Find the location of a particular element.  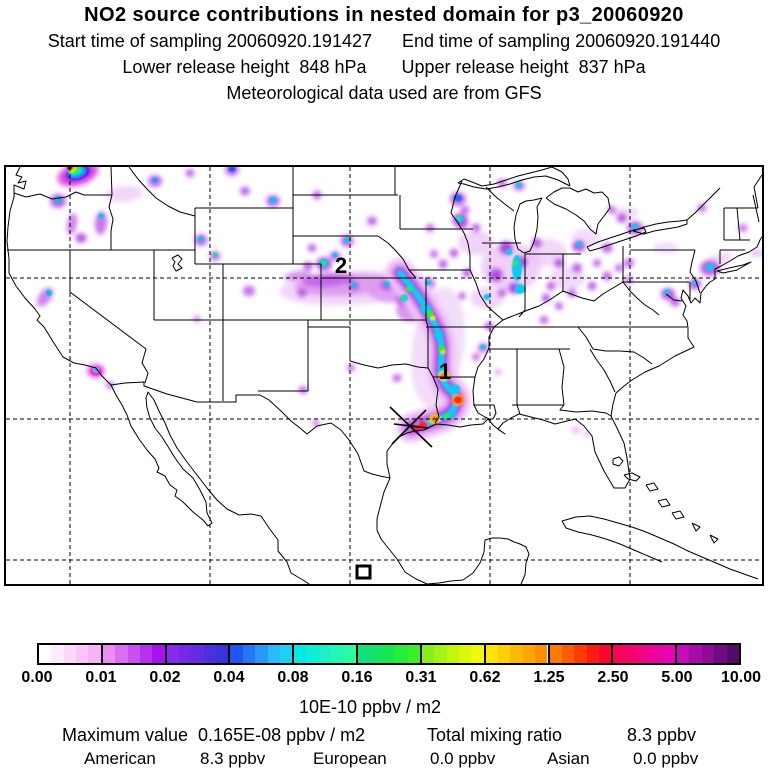

colorbar-unit-label: 10E-10 ppbv / m2 is located at coordinates (370, 707).